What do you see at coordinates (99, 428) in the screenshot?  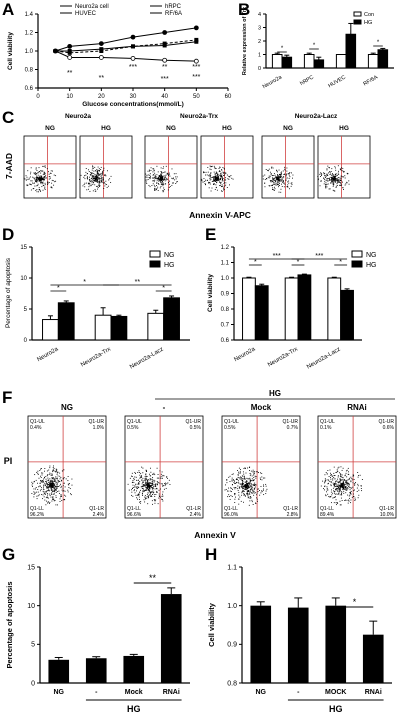 I see `quadrant-value: 1.0%` at bounding box center [99, 428].